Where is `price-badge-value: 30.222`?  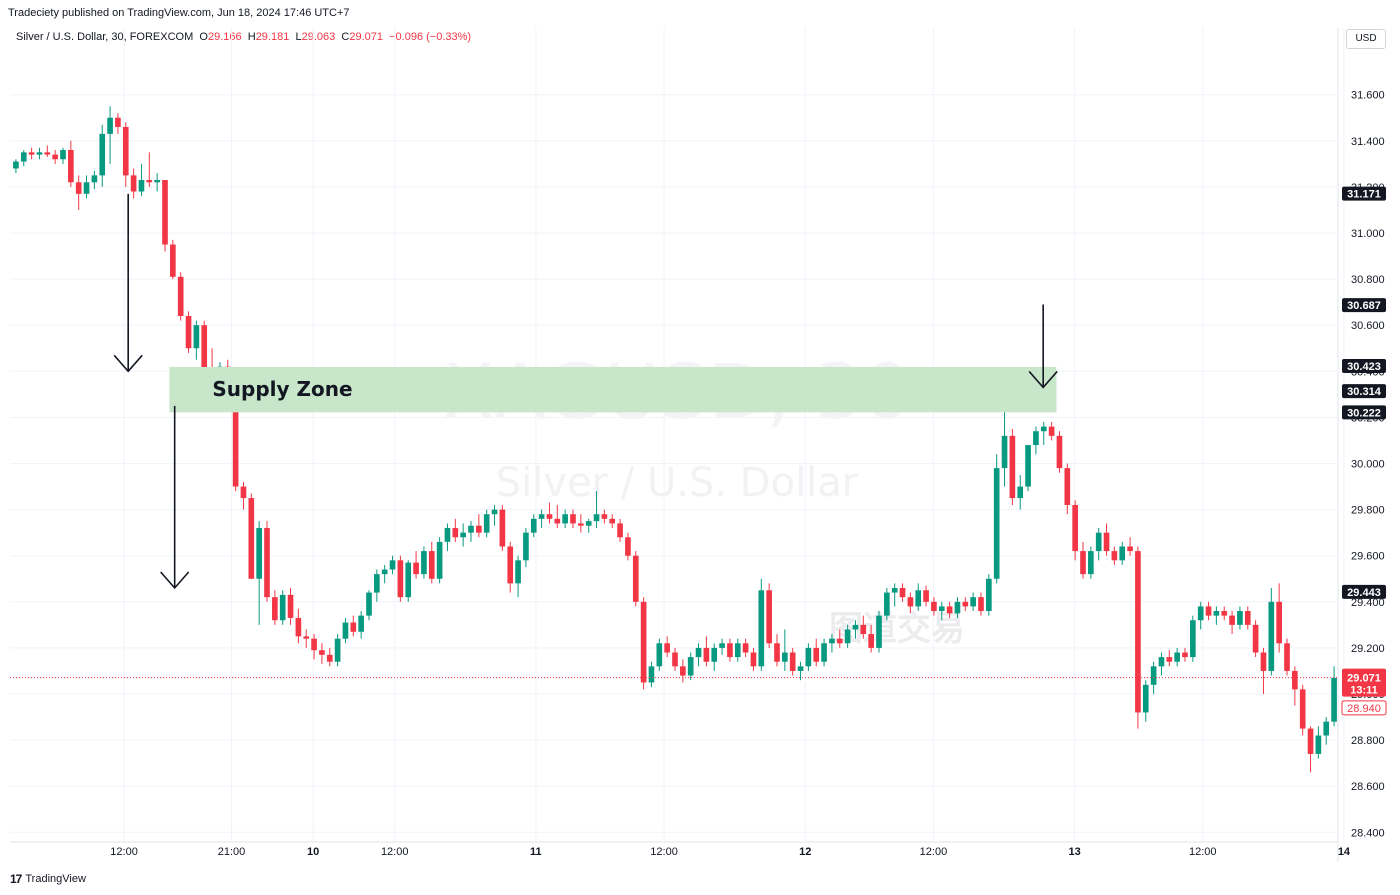 price-badge-value: 30.222 is located at coordinates (1364, 413).